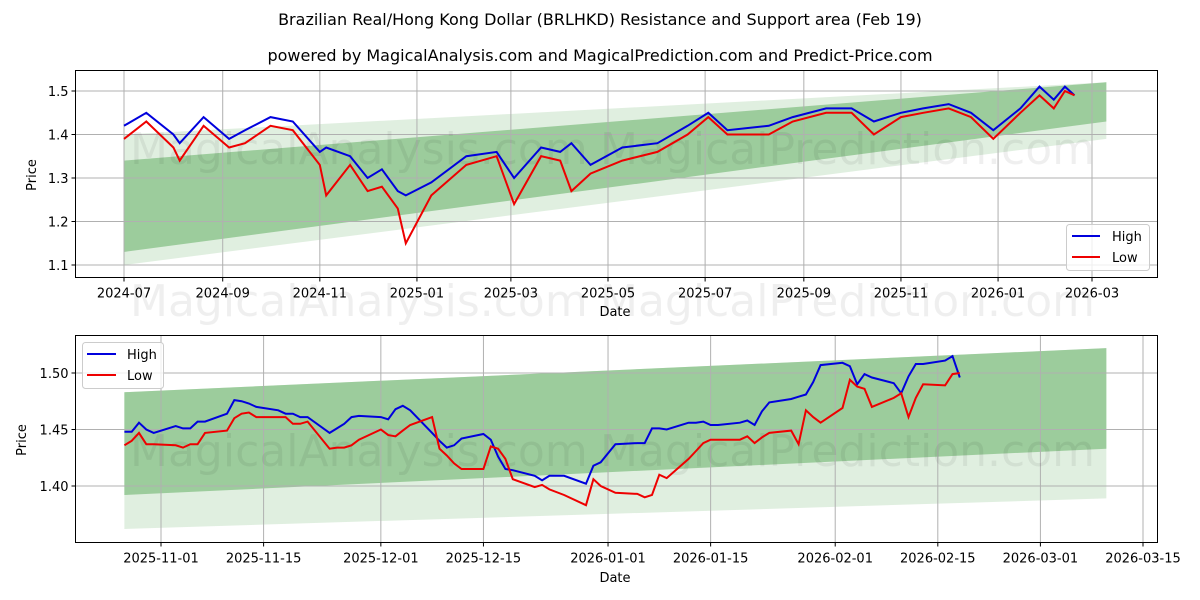 This screenshot has height=600, width=1200. Describe the element at coordinates (54, 374) in the screenshot. I see `y-tick-label: 1.50` at that location.